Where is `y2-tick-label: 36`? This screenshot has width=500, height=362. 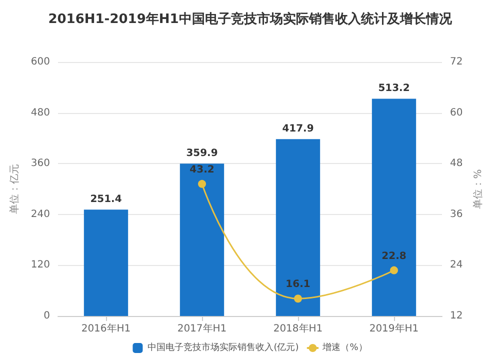 y2-tick-label: 36 is located at coordinates (456, 214).